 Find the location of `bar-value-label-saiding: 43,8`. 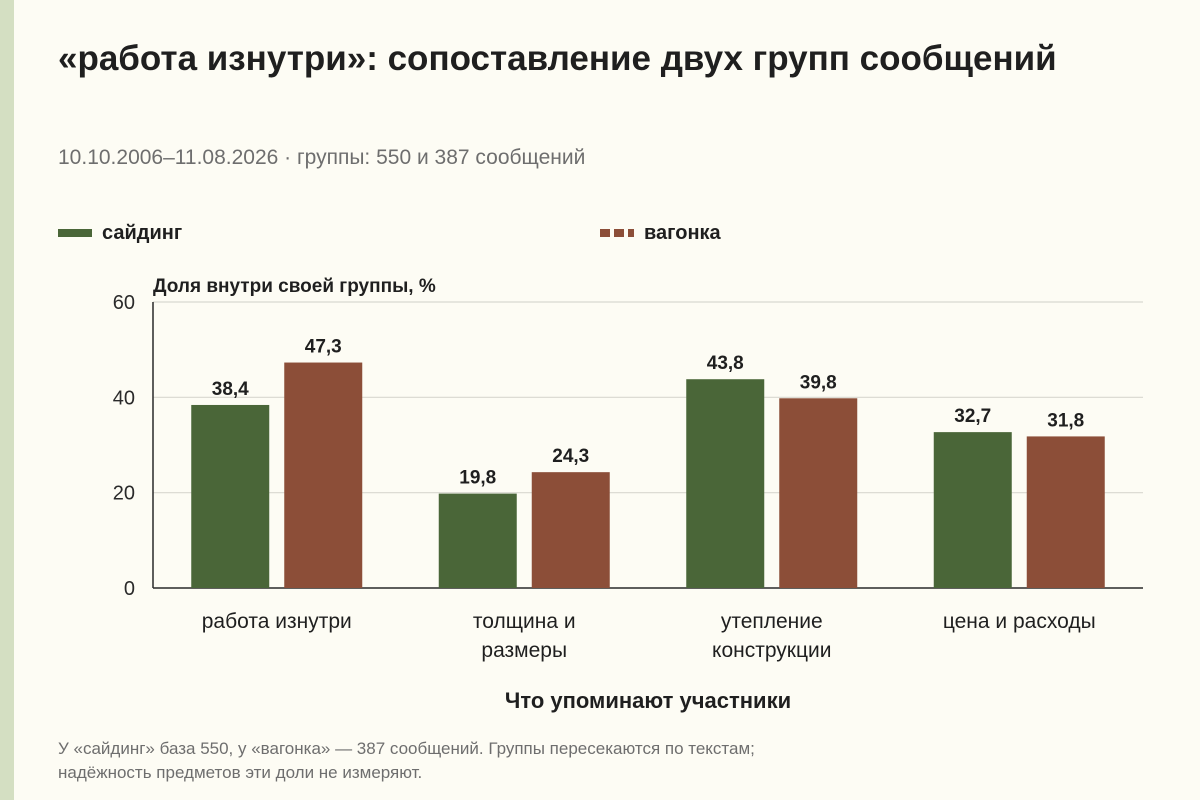

bar-value-label-saiding: 43,8 is located at coordinates (725, 363).